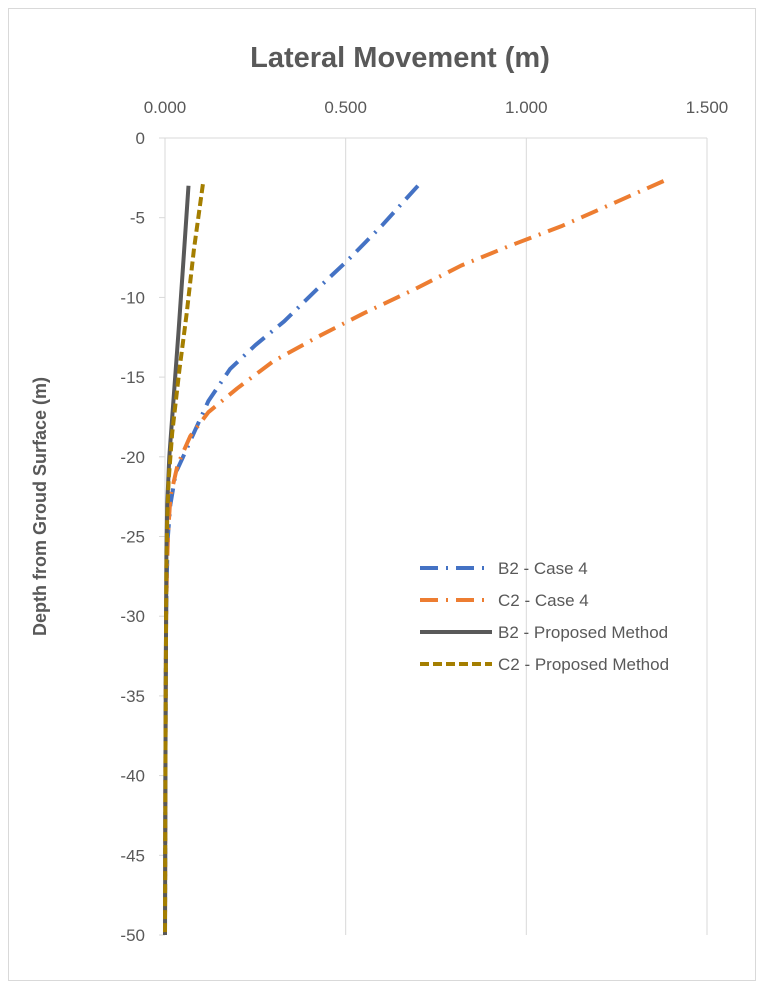  What do you see at coordinates (526, 107) in the screenshot?
I see `x-tick-label: 1.000` at bounding box center [526, 107].